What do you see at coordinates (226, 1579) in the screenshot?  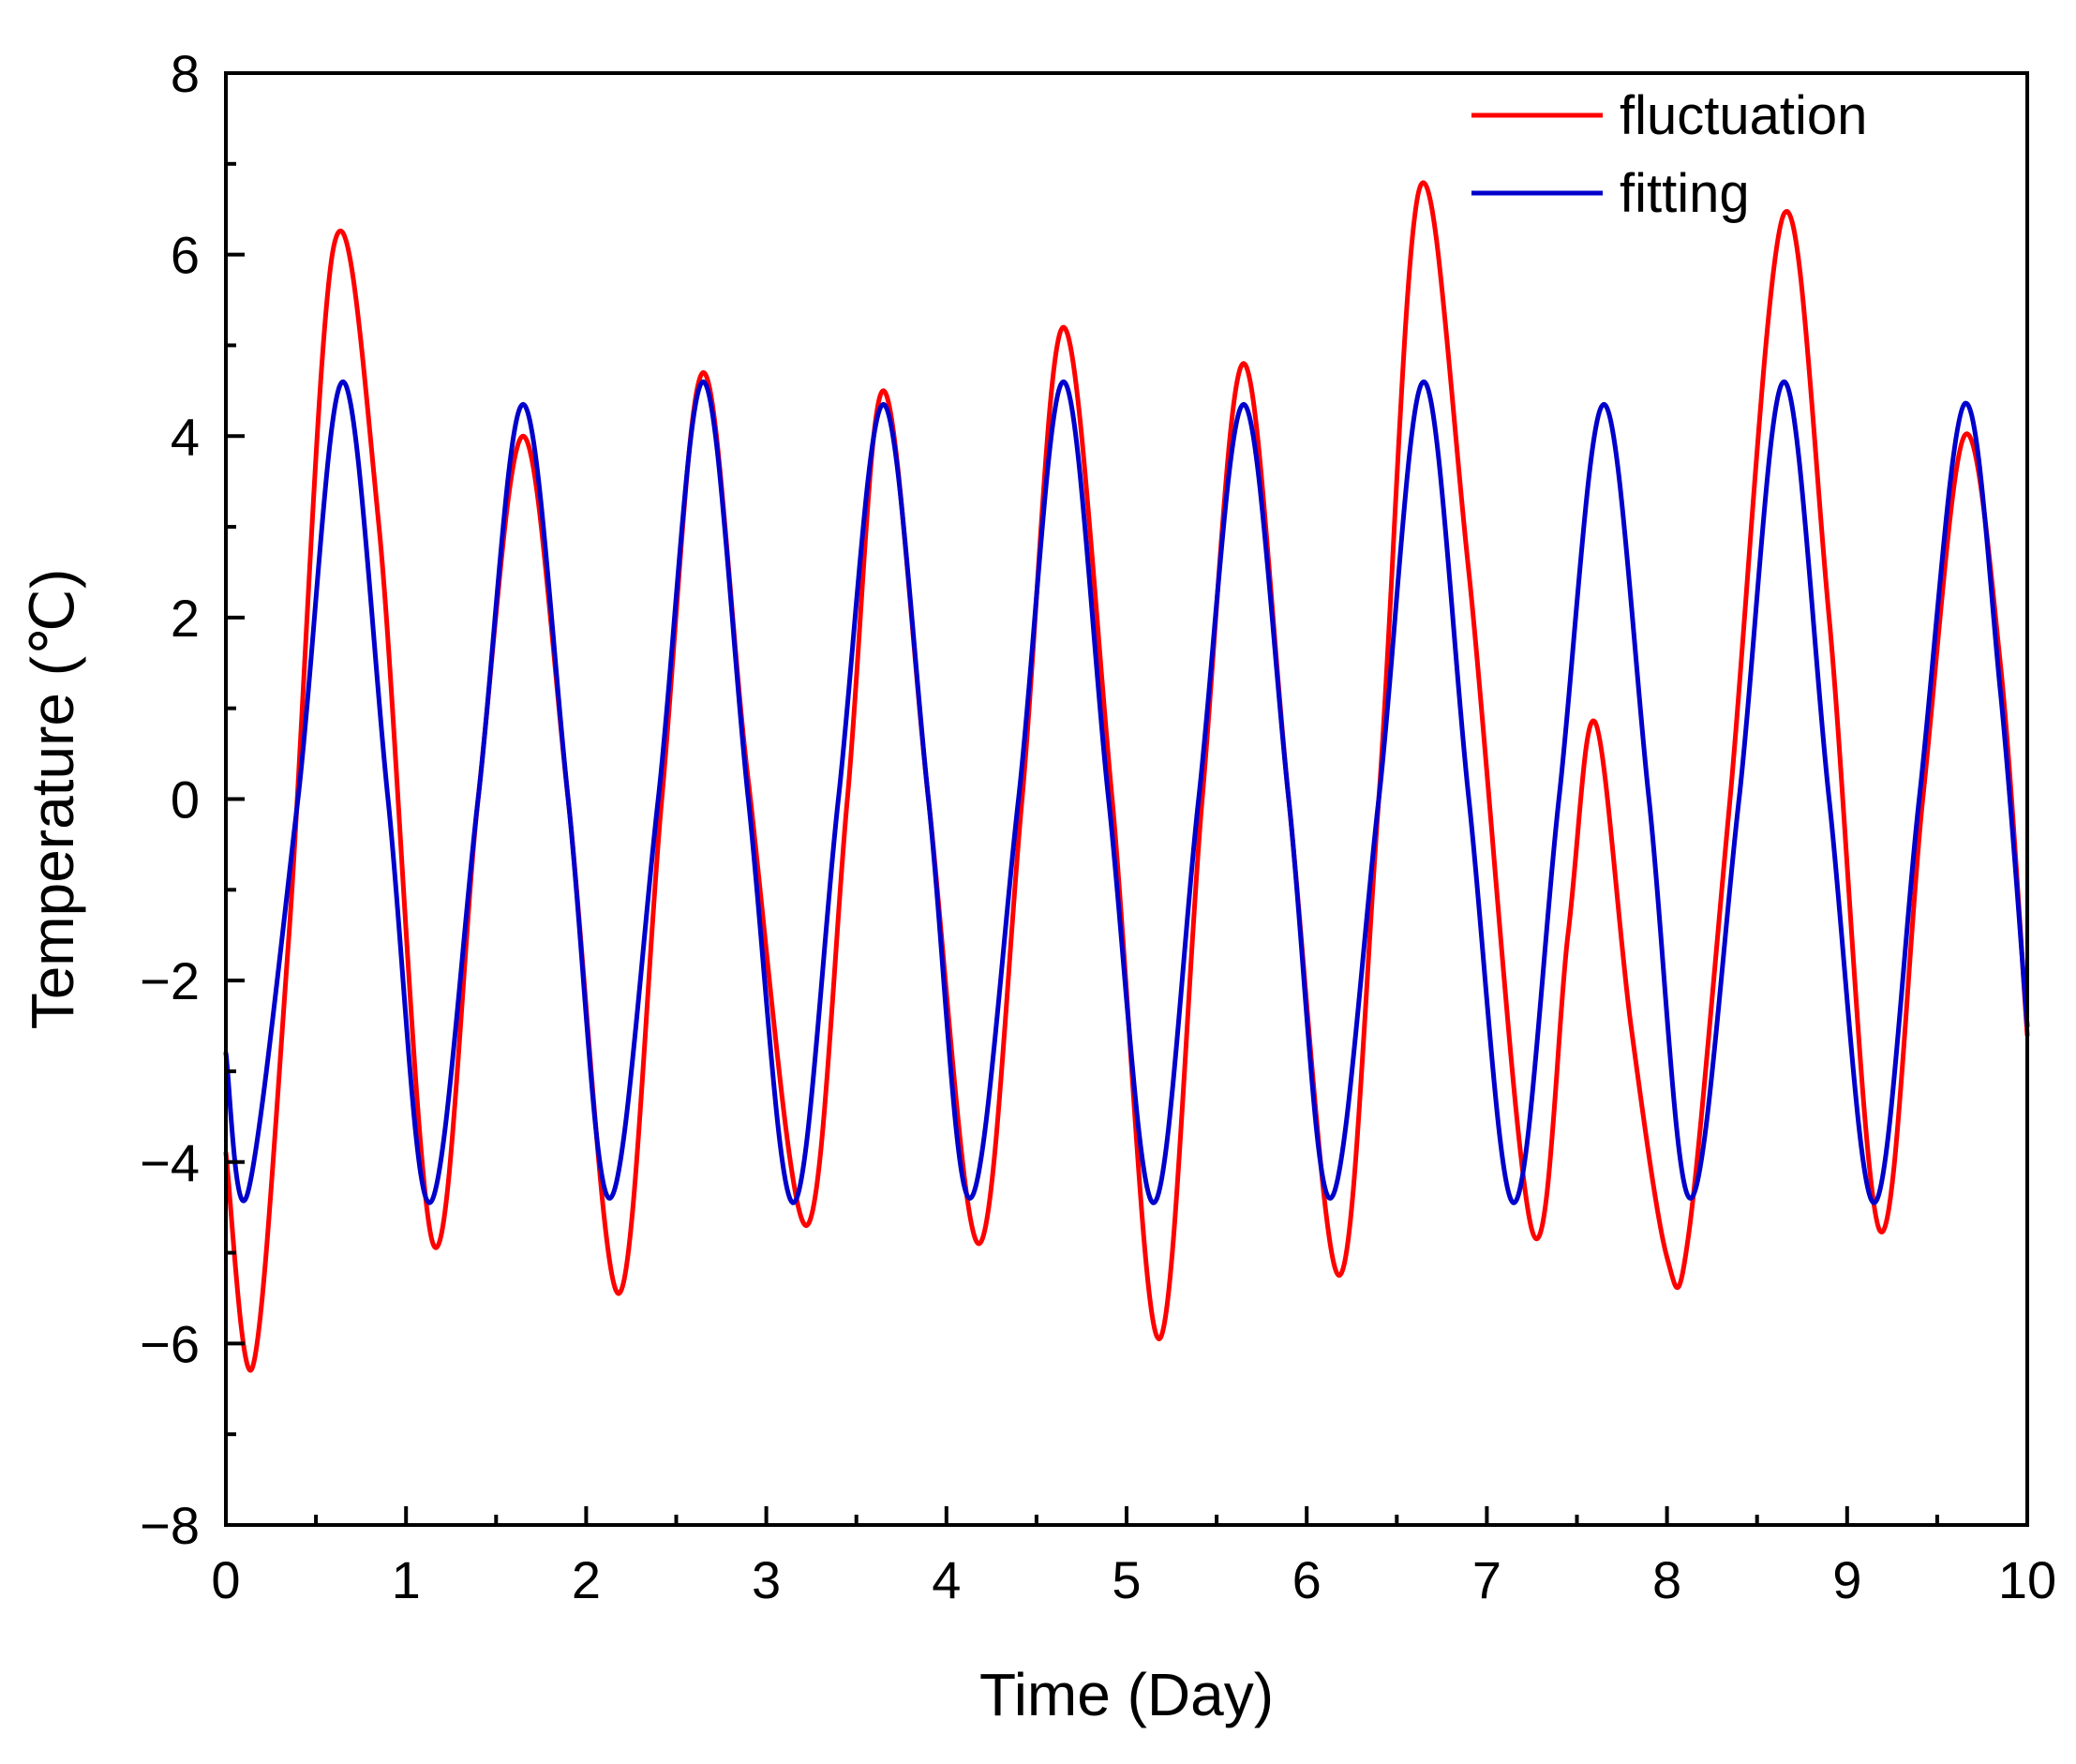 I see `x-tick-label: 0` at bounding box center [226, 1579].